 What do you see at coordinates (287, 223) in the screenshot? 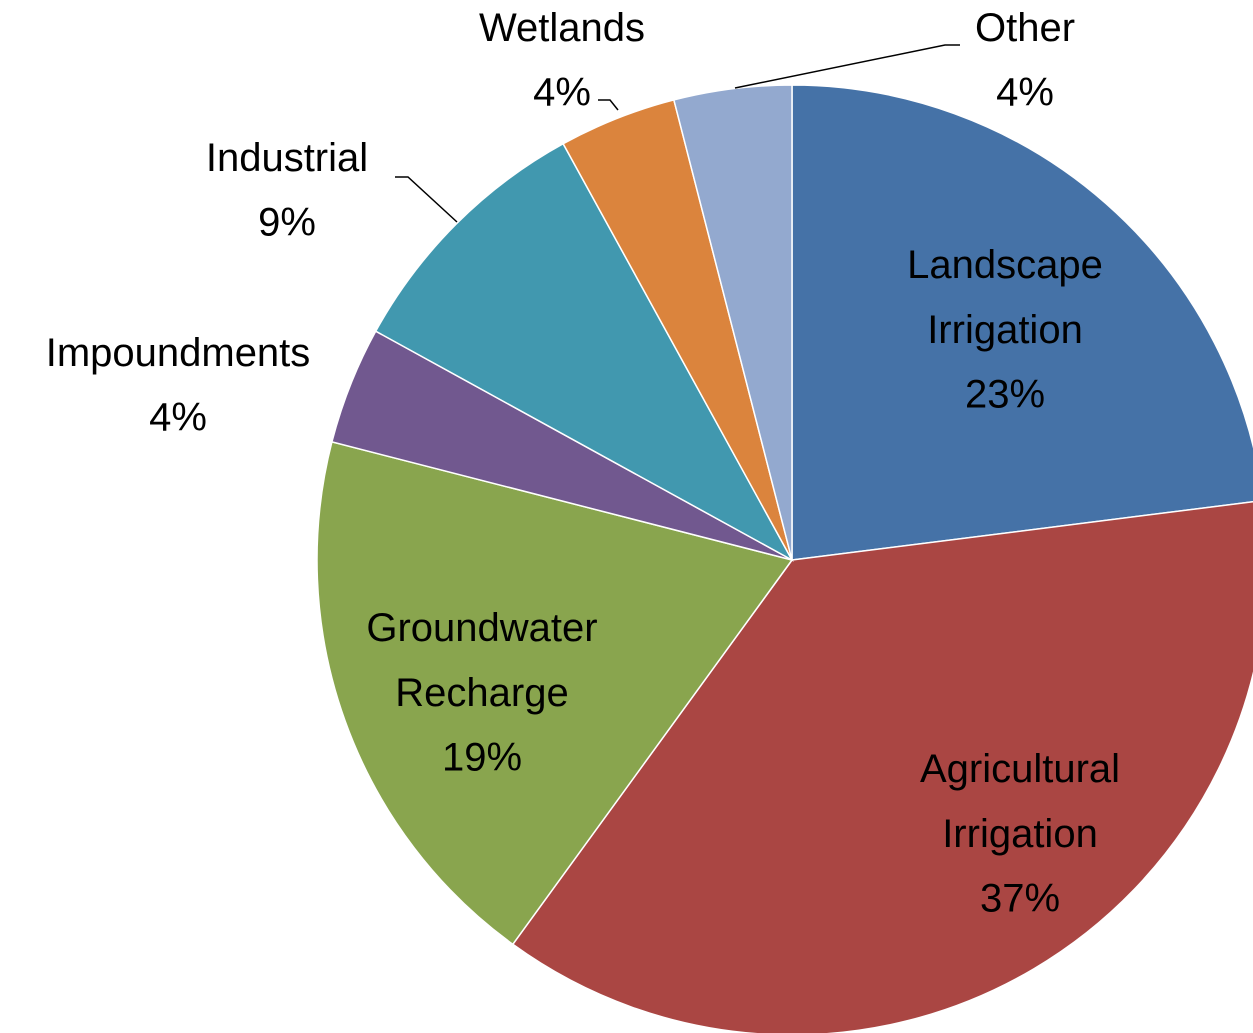
I see `slice-value-label: 9%` at bounding box center [287, 223].